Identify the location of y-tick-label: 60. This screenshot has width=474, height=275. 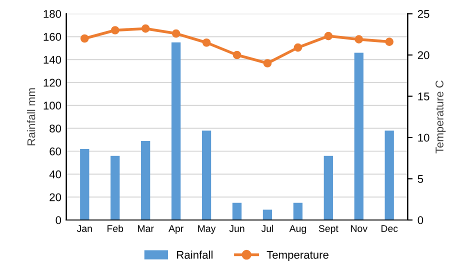
(56, 152).